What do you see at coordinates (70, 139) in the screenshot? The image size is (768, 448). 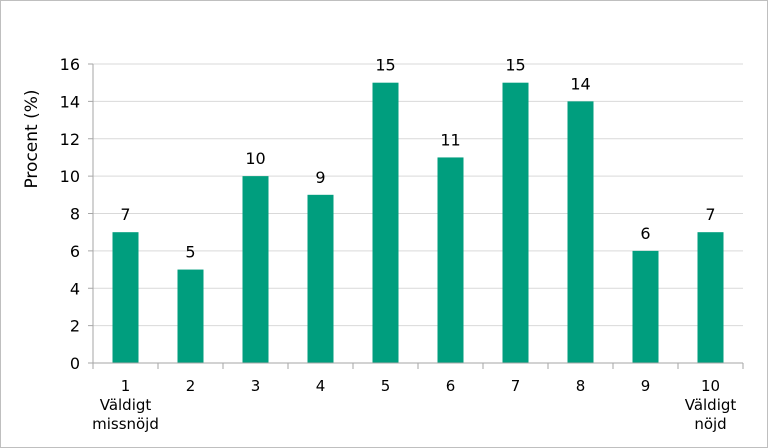 I see `y-tick-label: 12` at bounding box center [70, 139].